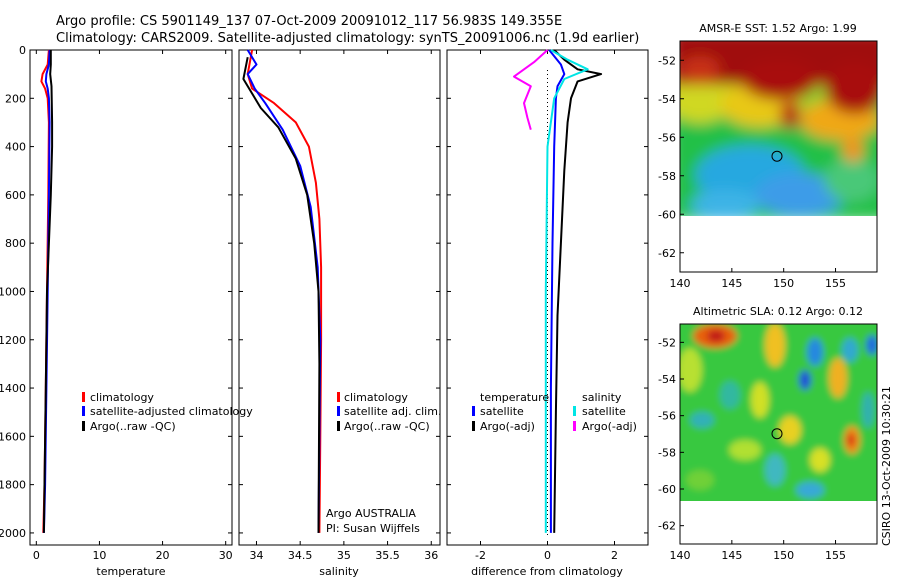 The image size is (900, 580). I want to click on x-tick-label: 2, so click(614, 555).